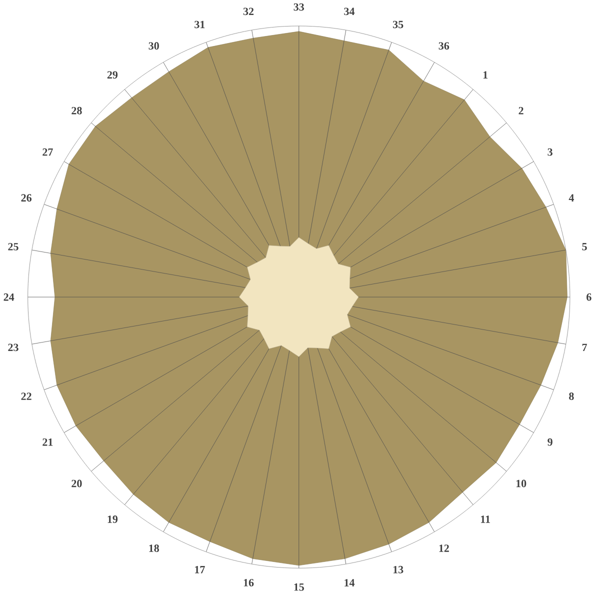  What do you see at coordinates (26, 396) in the screenshot?
I see `spoke-label: 22` at bounding box center [26, 396].